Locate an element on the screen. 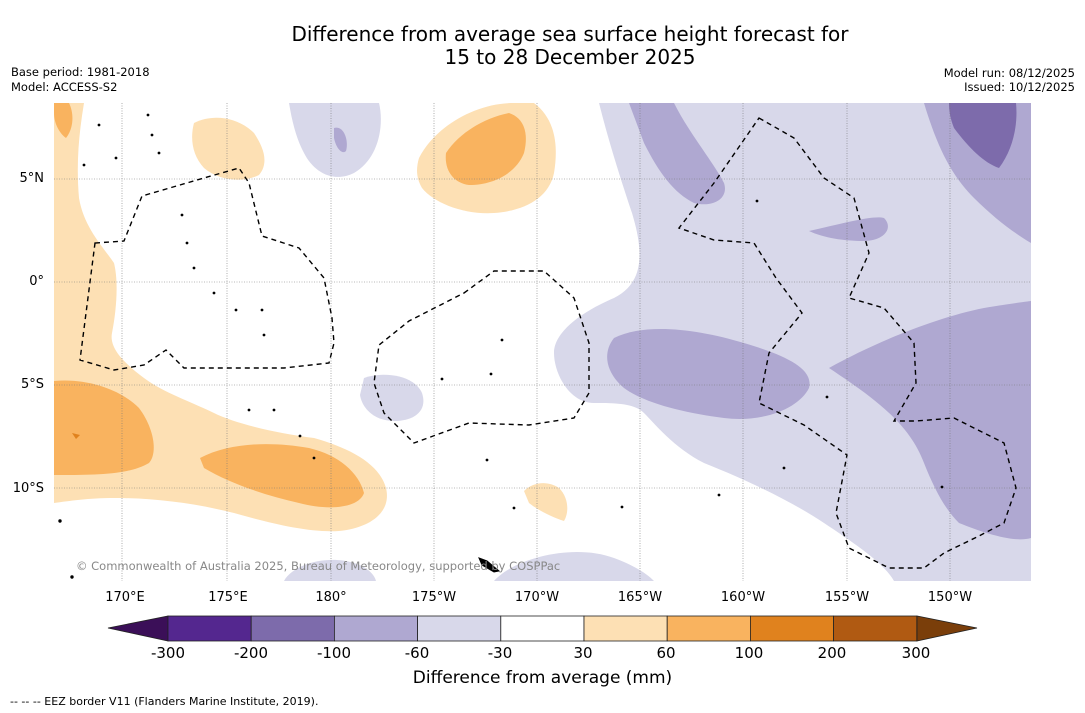 This screenshot has height=713, width=1085. lon-label-175w: 175°W is located at coordinates (434, 597).